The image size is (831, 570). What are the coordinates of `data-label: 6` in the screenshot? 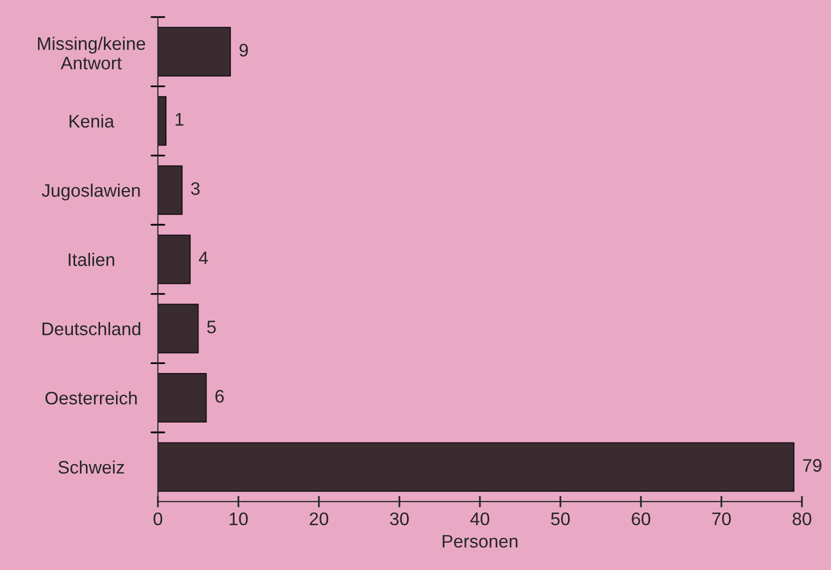 It's located at (219, 396).